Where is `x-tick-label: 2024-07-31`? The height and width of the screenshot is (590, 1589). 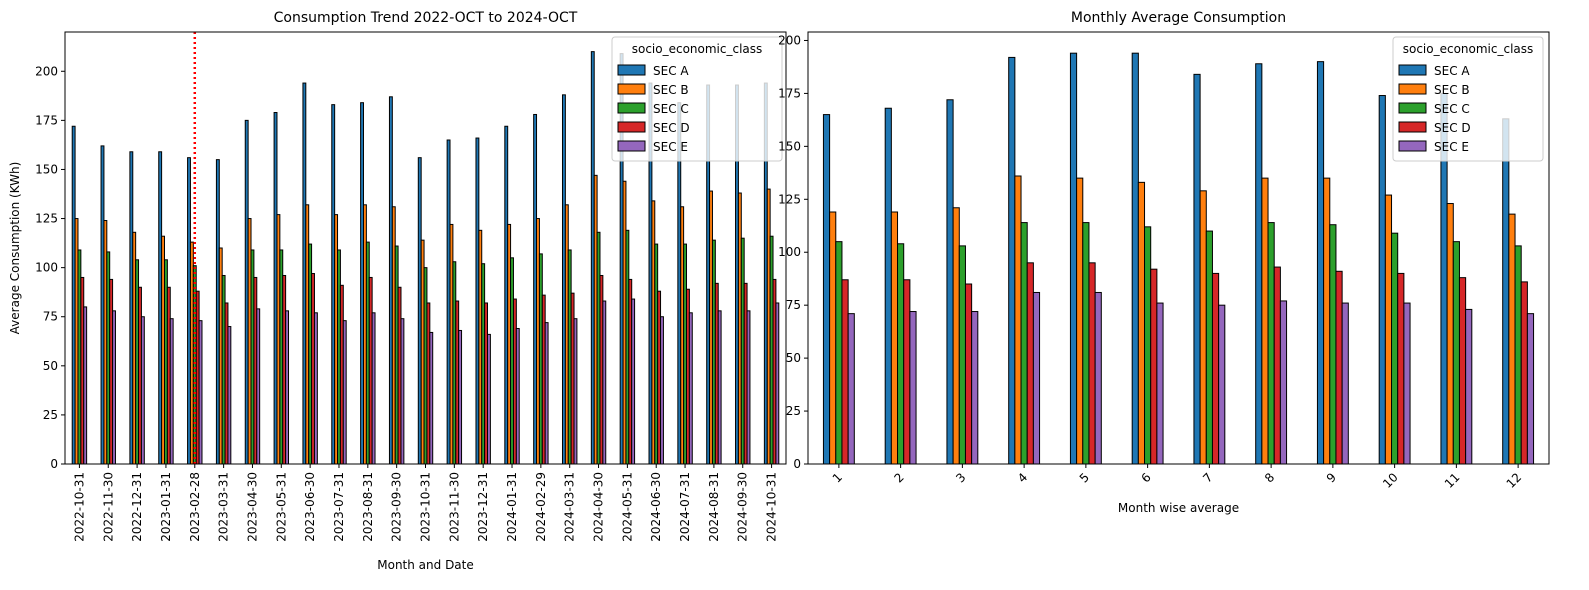 x-tick-label: 2024-07-31 is located at coordinates (685, 507).